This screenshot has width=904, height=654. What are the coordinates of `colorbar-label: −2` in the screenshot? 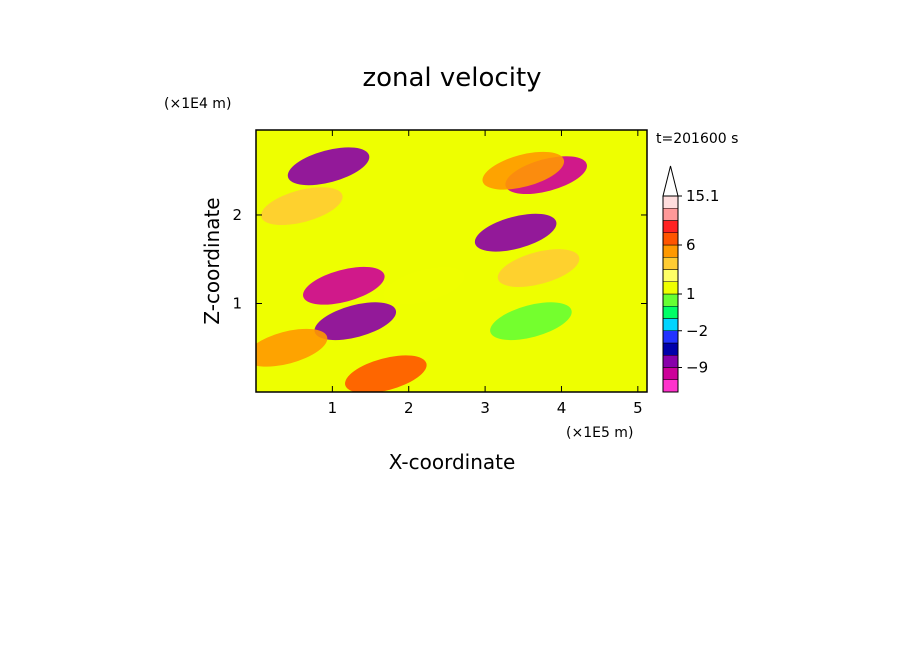 It's located at (697, 331).